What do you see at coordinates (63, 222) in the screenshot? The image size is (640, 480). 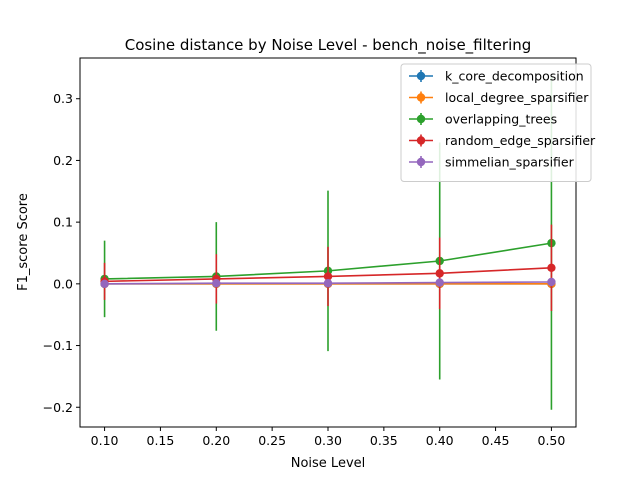 I see `y-tick-label: 0.1` at bounding box center [63, 222].